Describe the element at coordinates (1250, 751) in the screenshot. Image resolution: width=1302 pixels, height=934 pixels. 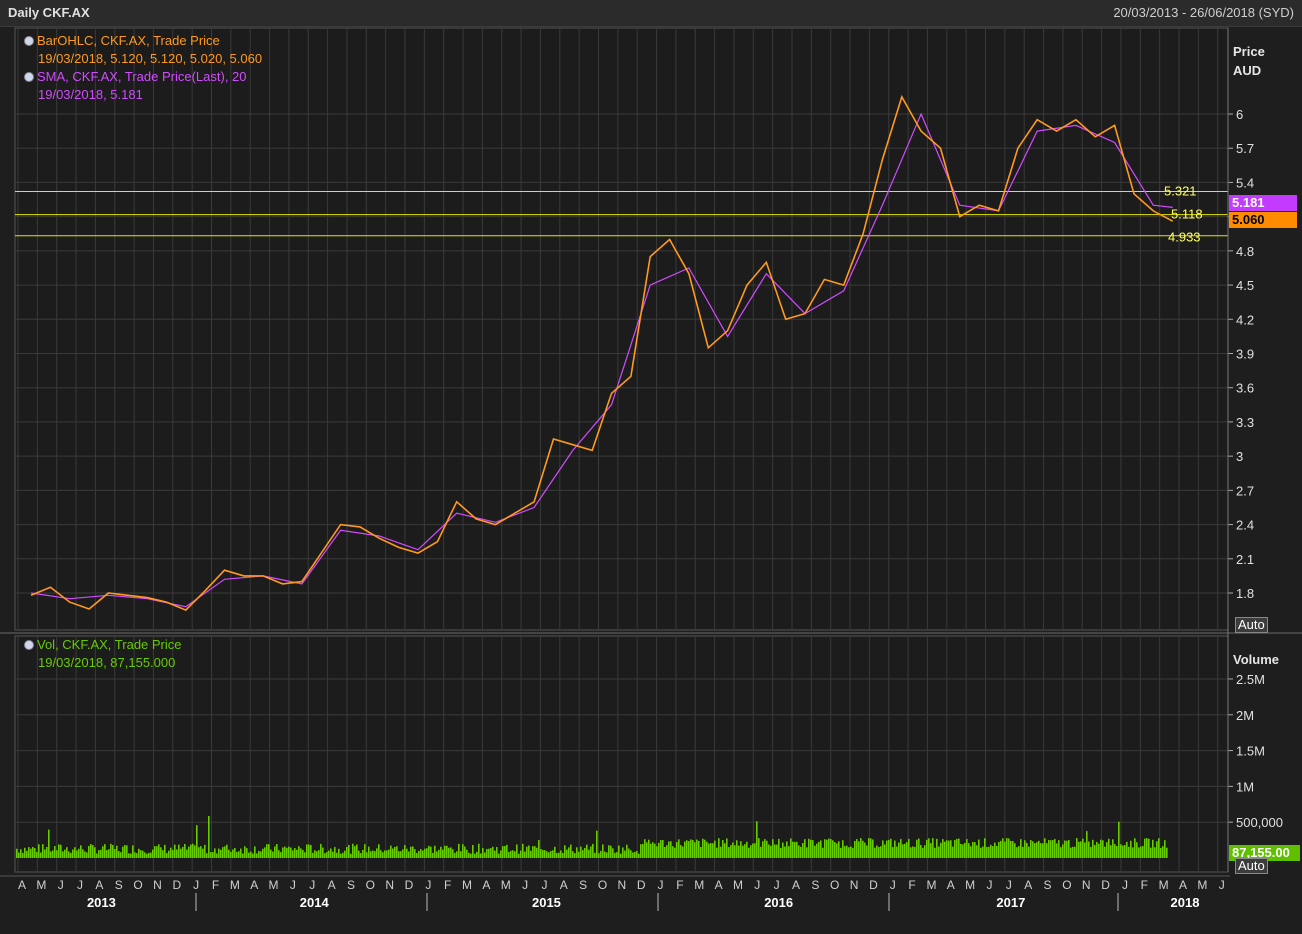
I see `vol-tick-label: 1.5M` at that location.